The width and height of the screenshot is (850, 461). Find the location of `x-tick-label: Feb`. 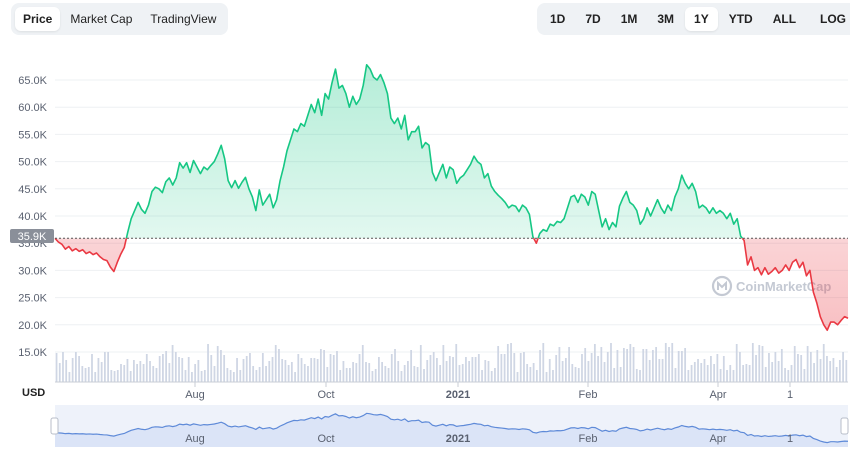

x-tick-label: Feb is located at coordinates (588, 395).